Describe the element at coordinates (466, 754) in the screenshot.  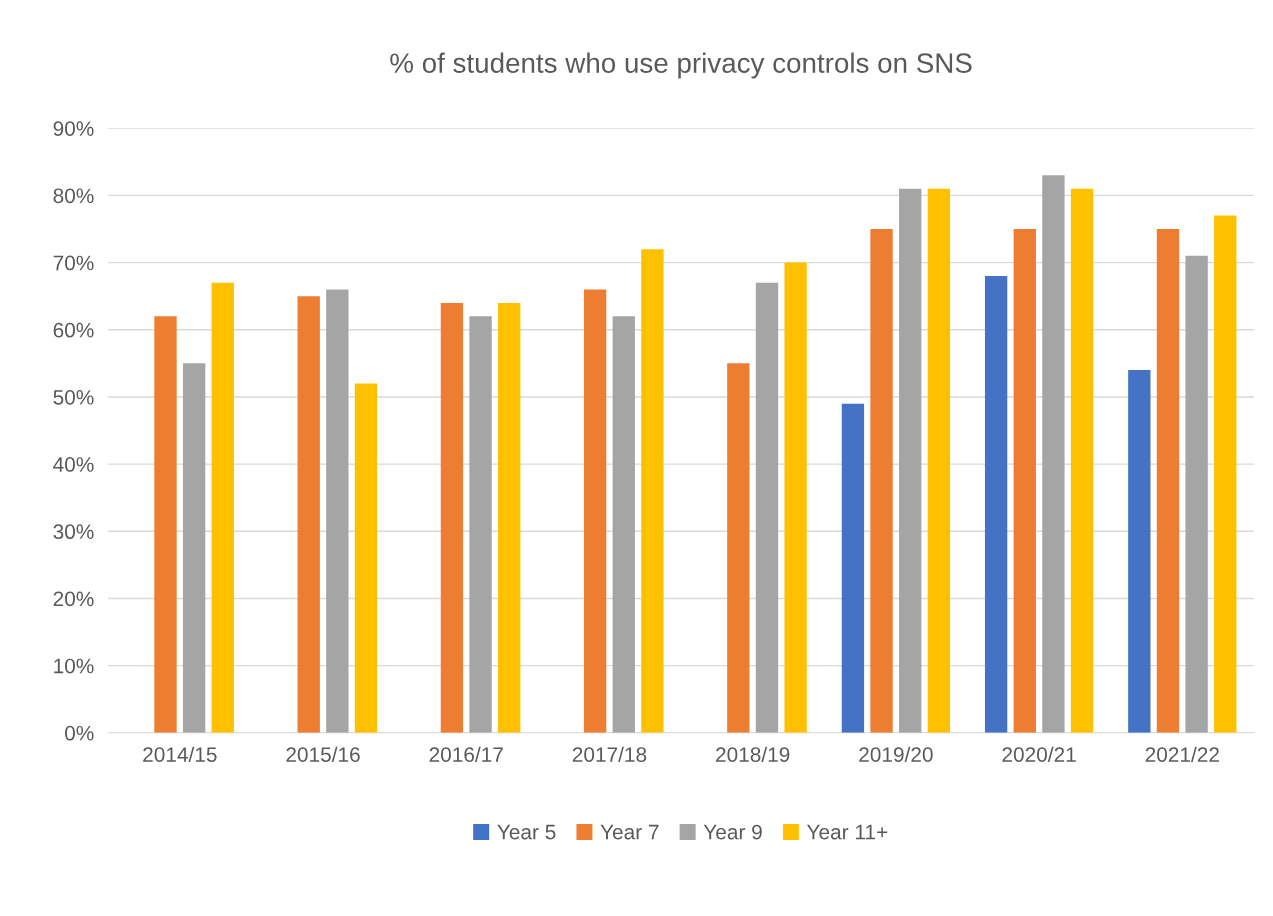
I see `x-tick-label: 2016/17` at that location.